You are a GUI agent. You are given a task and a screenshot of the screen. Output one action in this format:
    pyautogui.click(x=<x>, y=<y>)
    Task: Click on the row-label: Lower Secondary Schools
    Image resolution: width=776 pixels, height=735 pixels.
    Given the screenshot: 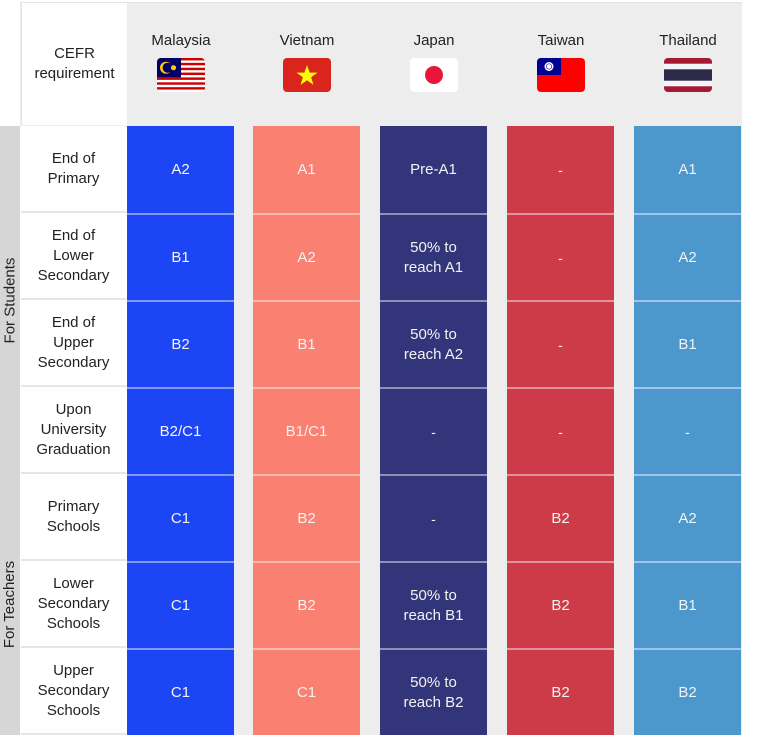 What is the action you would take?
    pyautogui.click(x=73, y=604)
    